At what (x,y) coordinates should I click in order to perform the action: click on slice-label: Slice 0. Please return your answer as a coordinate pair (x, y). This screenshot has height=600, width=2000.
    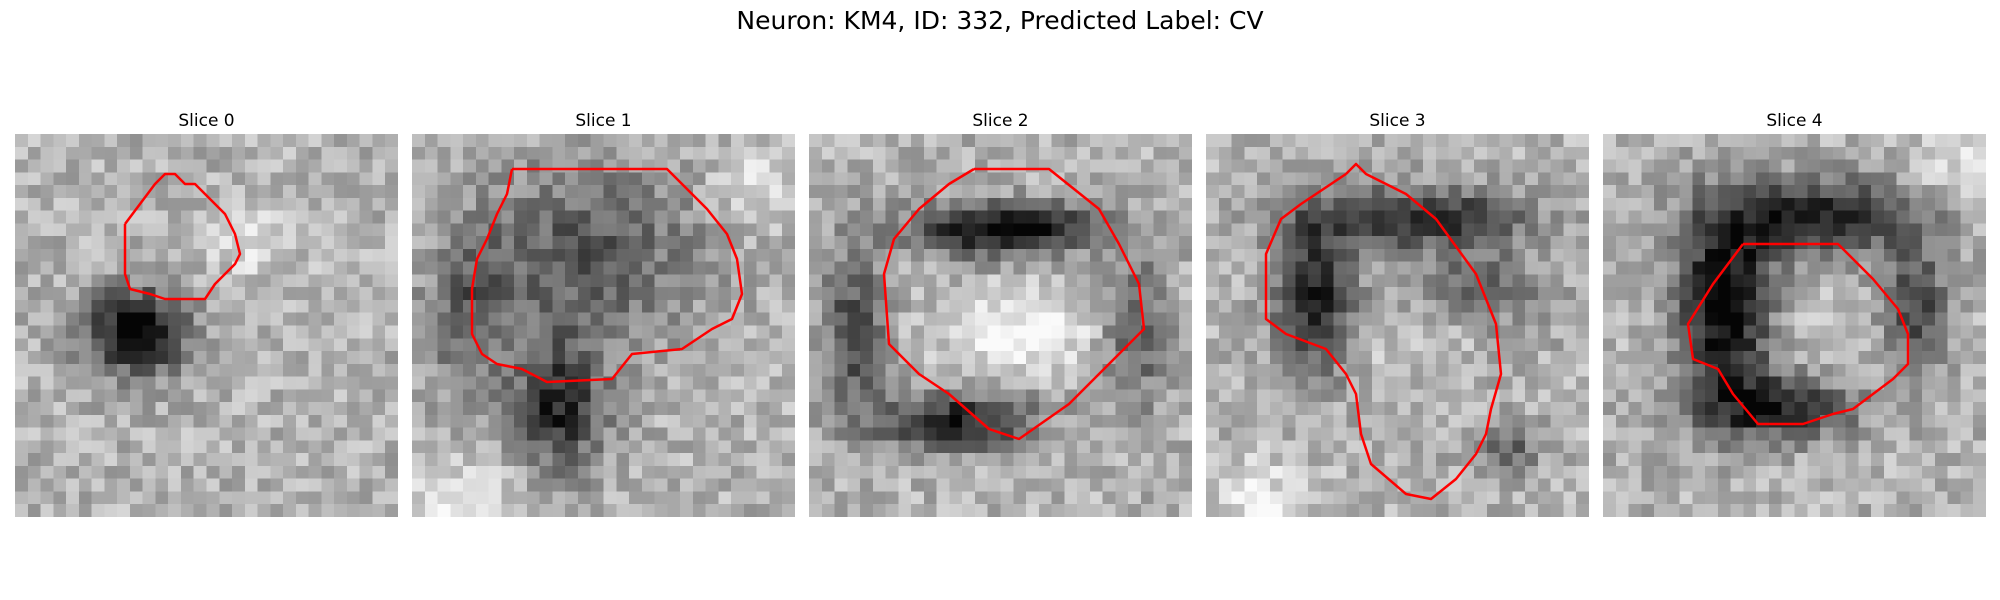
    Looking at the image, I should click on (206, 121).